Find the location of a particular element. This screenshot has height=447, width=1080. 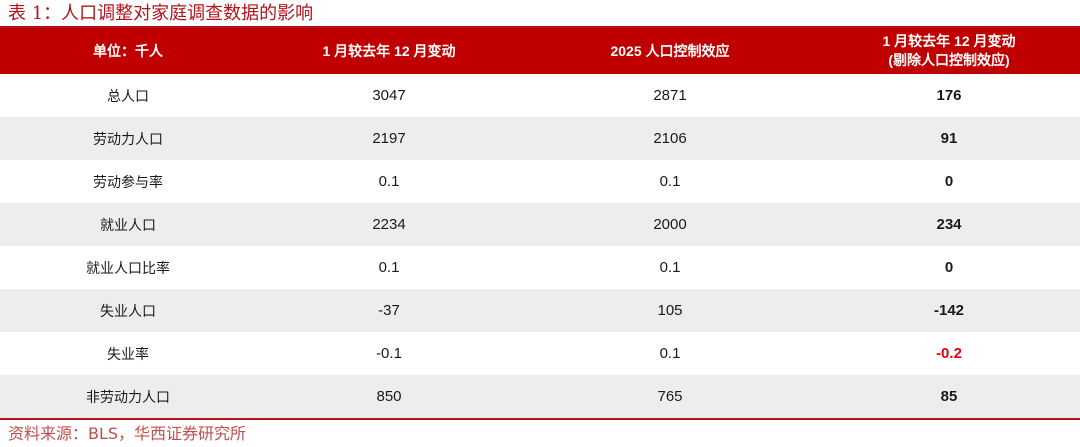

table-row: 就业人口比率 0.1 0.1 0 is located at coordinates (540, 267).